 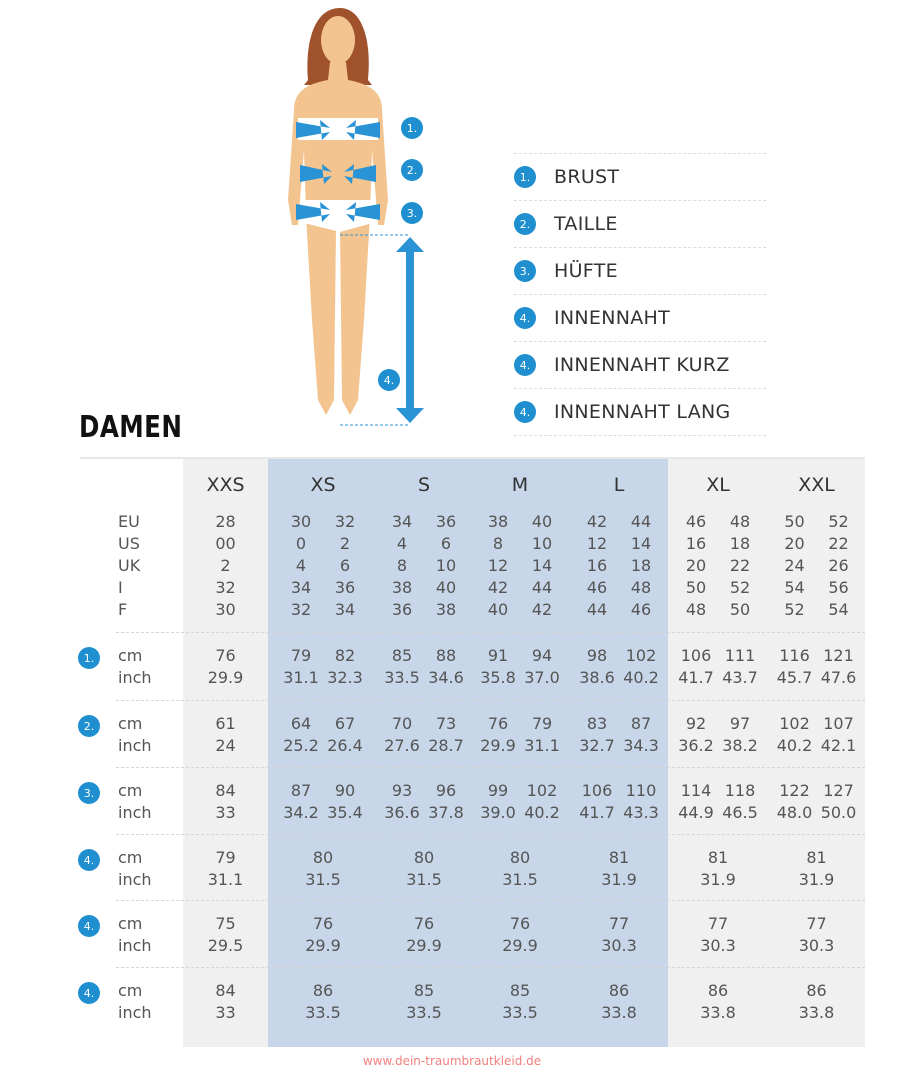 I want to click on value: 40, so click(x=498, y=609).